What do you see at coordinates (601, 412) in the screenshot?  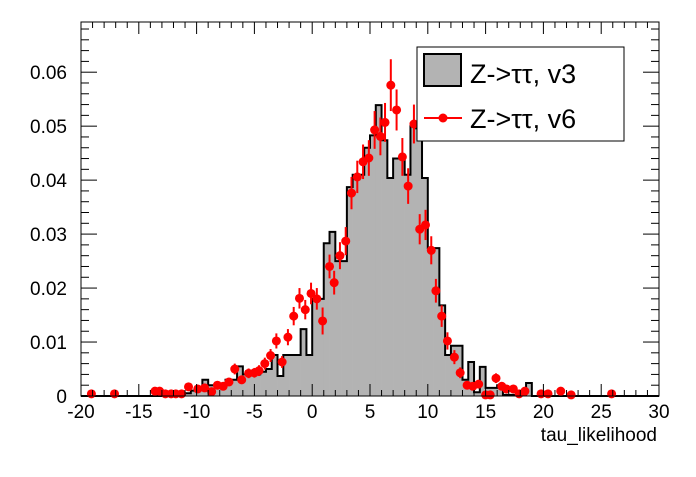 I see `x-tick-label: 25` at bounding box center [601, 412].